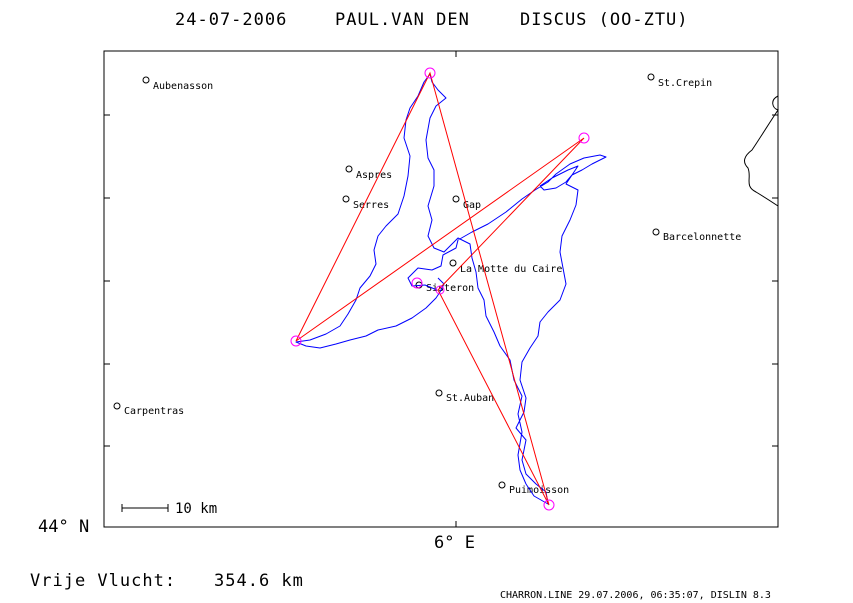 The height and width of the screenshot is (603, 853). I want to click on town-label: St.Crepin, so click(685, 83).